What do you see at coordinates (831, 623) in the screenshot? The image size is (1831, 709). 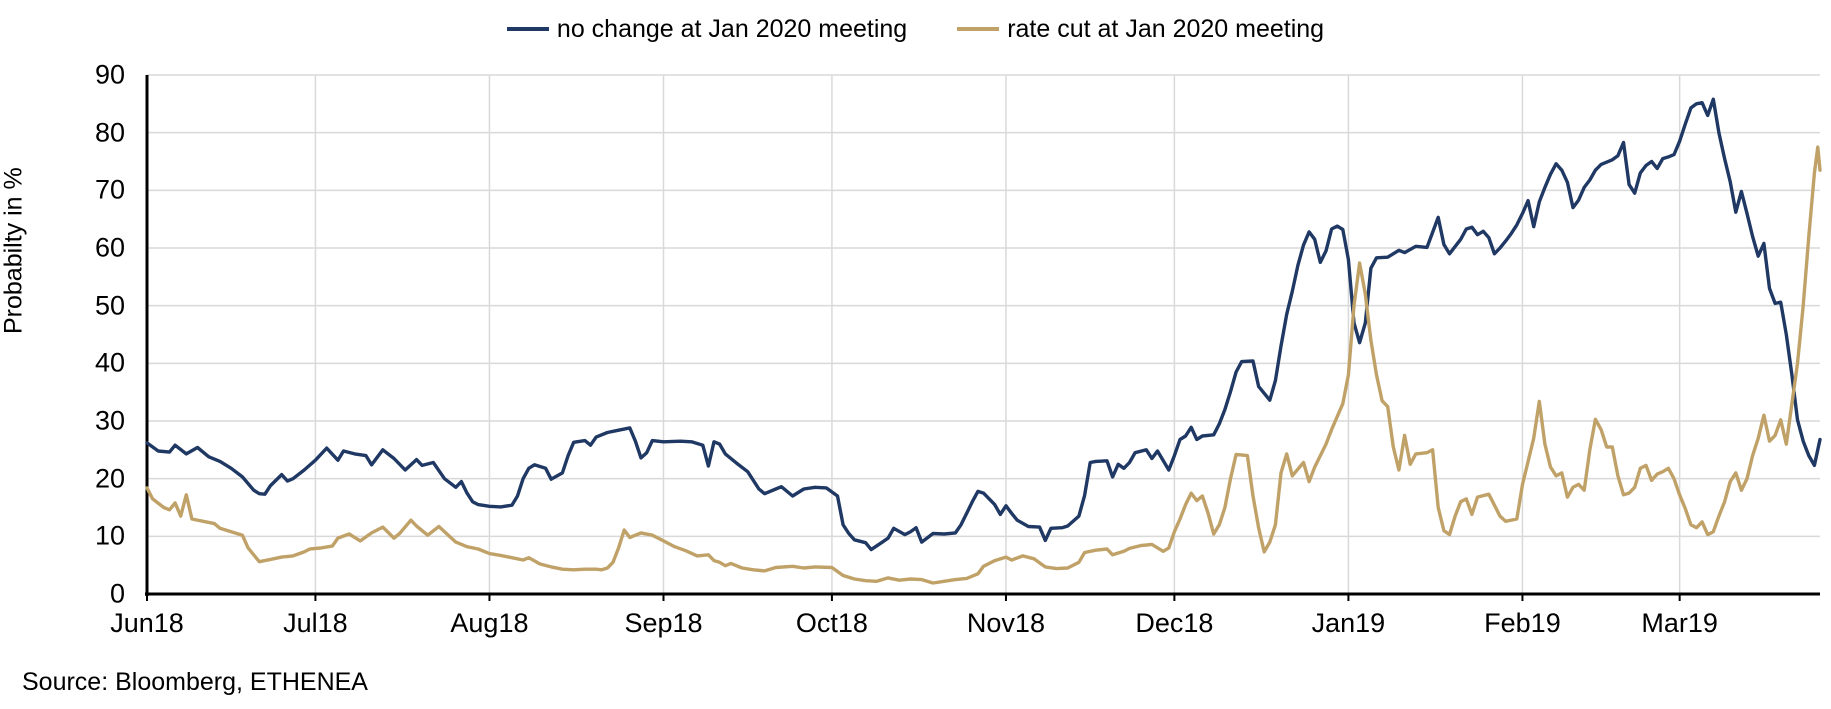 I see `x-tick-label: Oct18` at bounding box center [831, 623].